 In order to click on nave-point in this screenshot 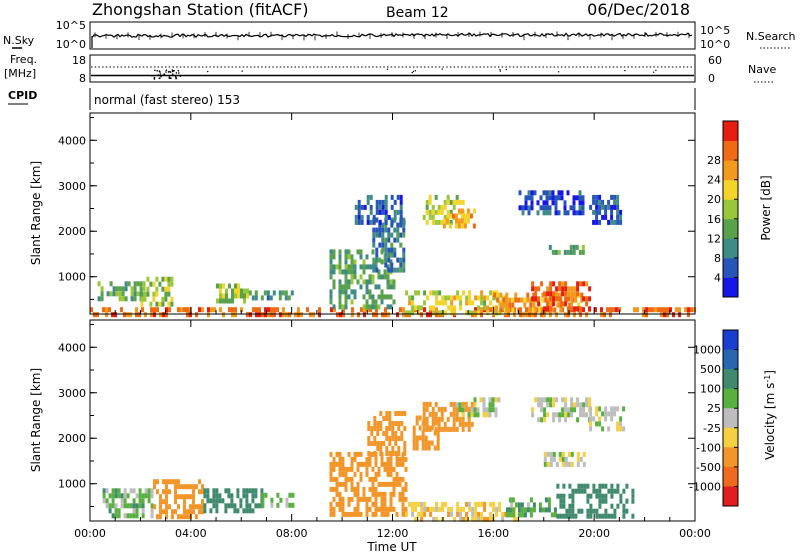, I will do `click(160, 74)`.